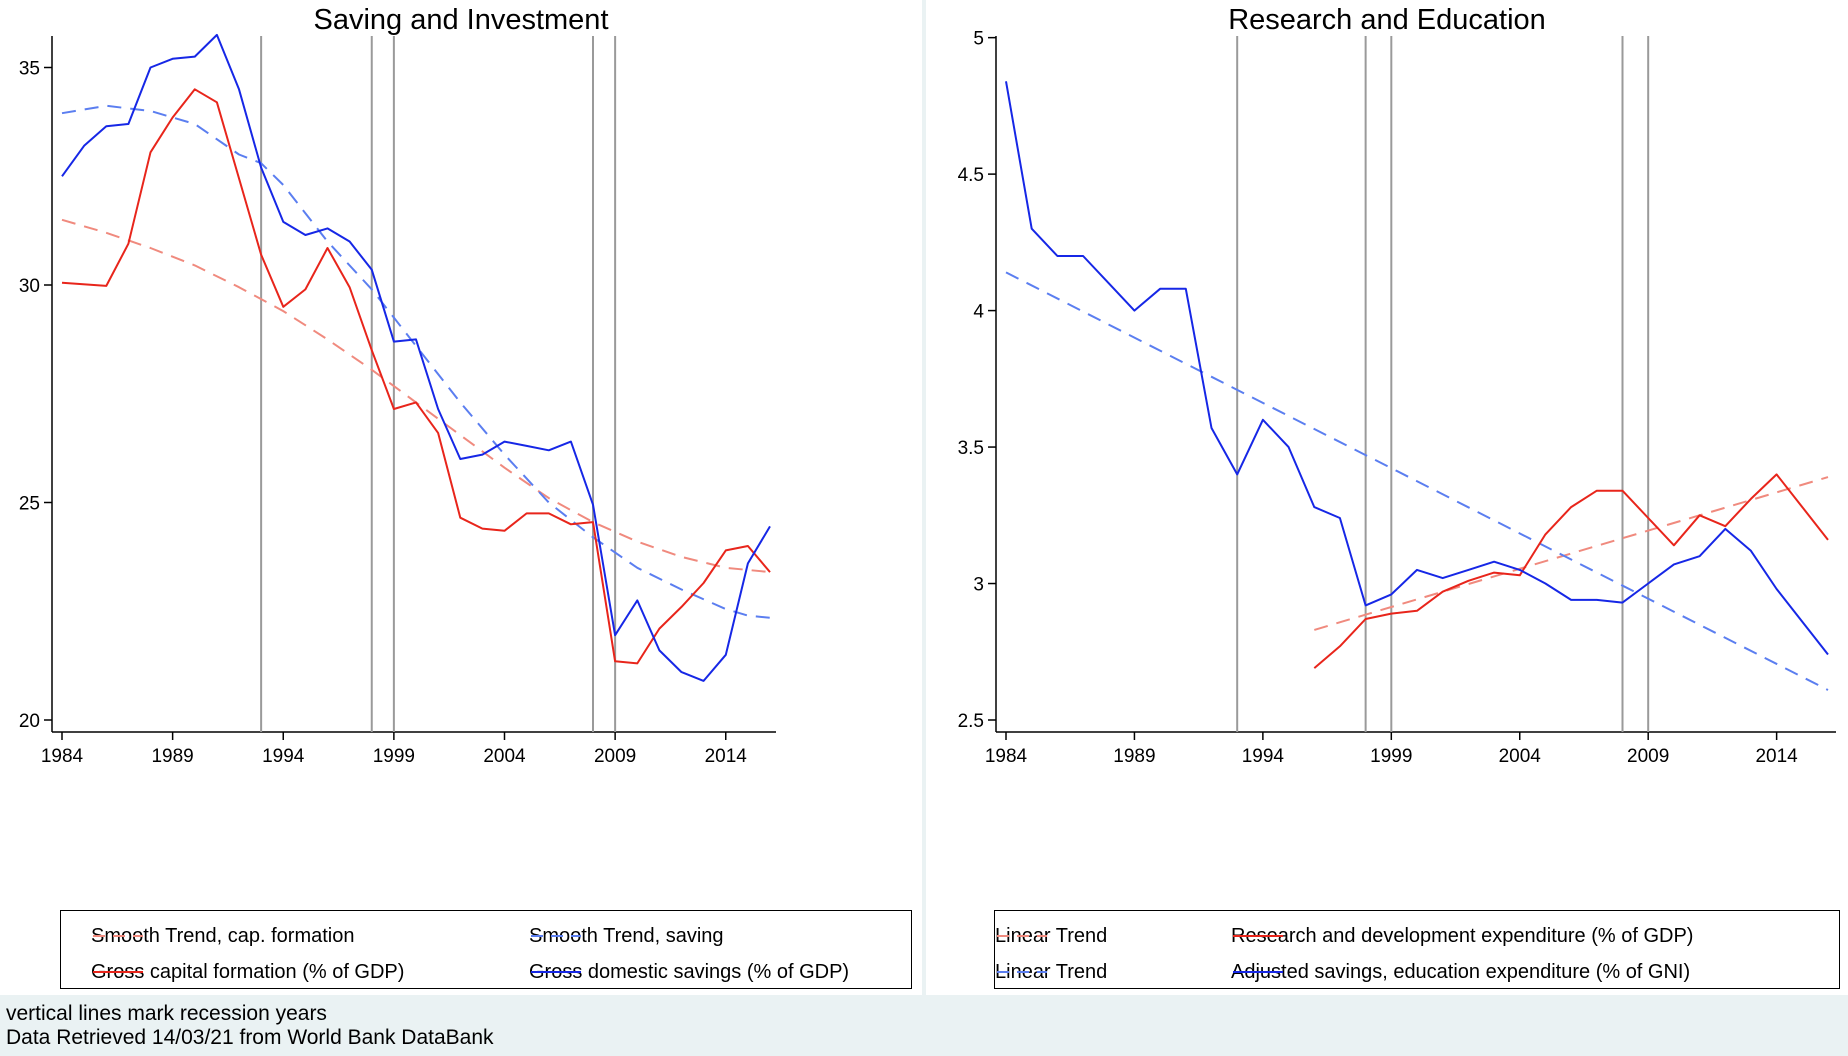 The height and width of the screenshot is (1056, 1848). I want to click on legend-label: Smooth Trend, saving, so click(626, 935).